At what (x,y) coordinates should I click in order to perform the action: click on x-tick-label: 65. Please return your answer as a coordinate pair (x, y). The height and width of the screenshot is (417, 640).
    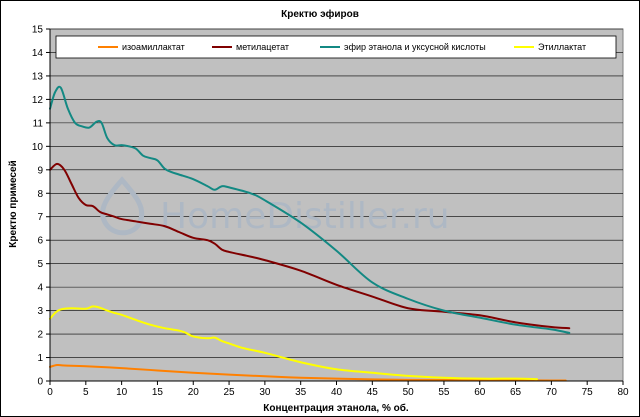
    Looking at the image, I should click on (516, 392).